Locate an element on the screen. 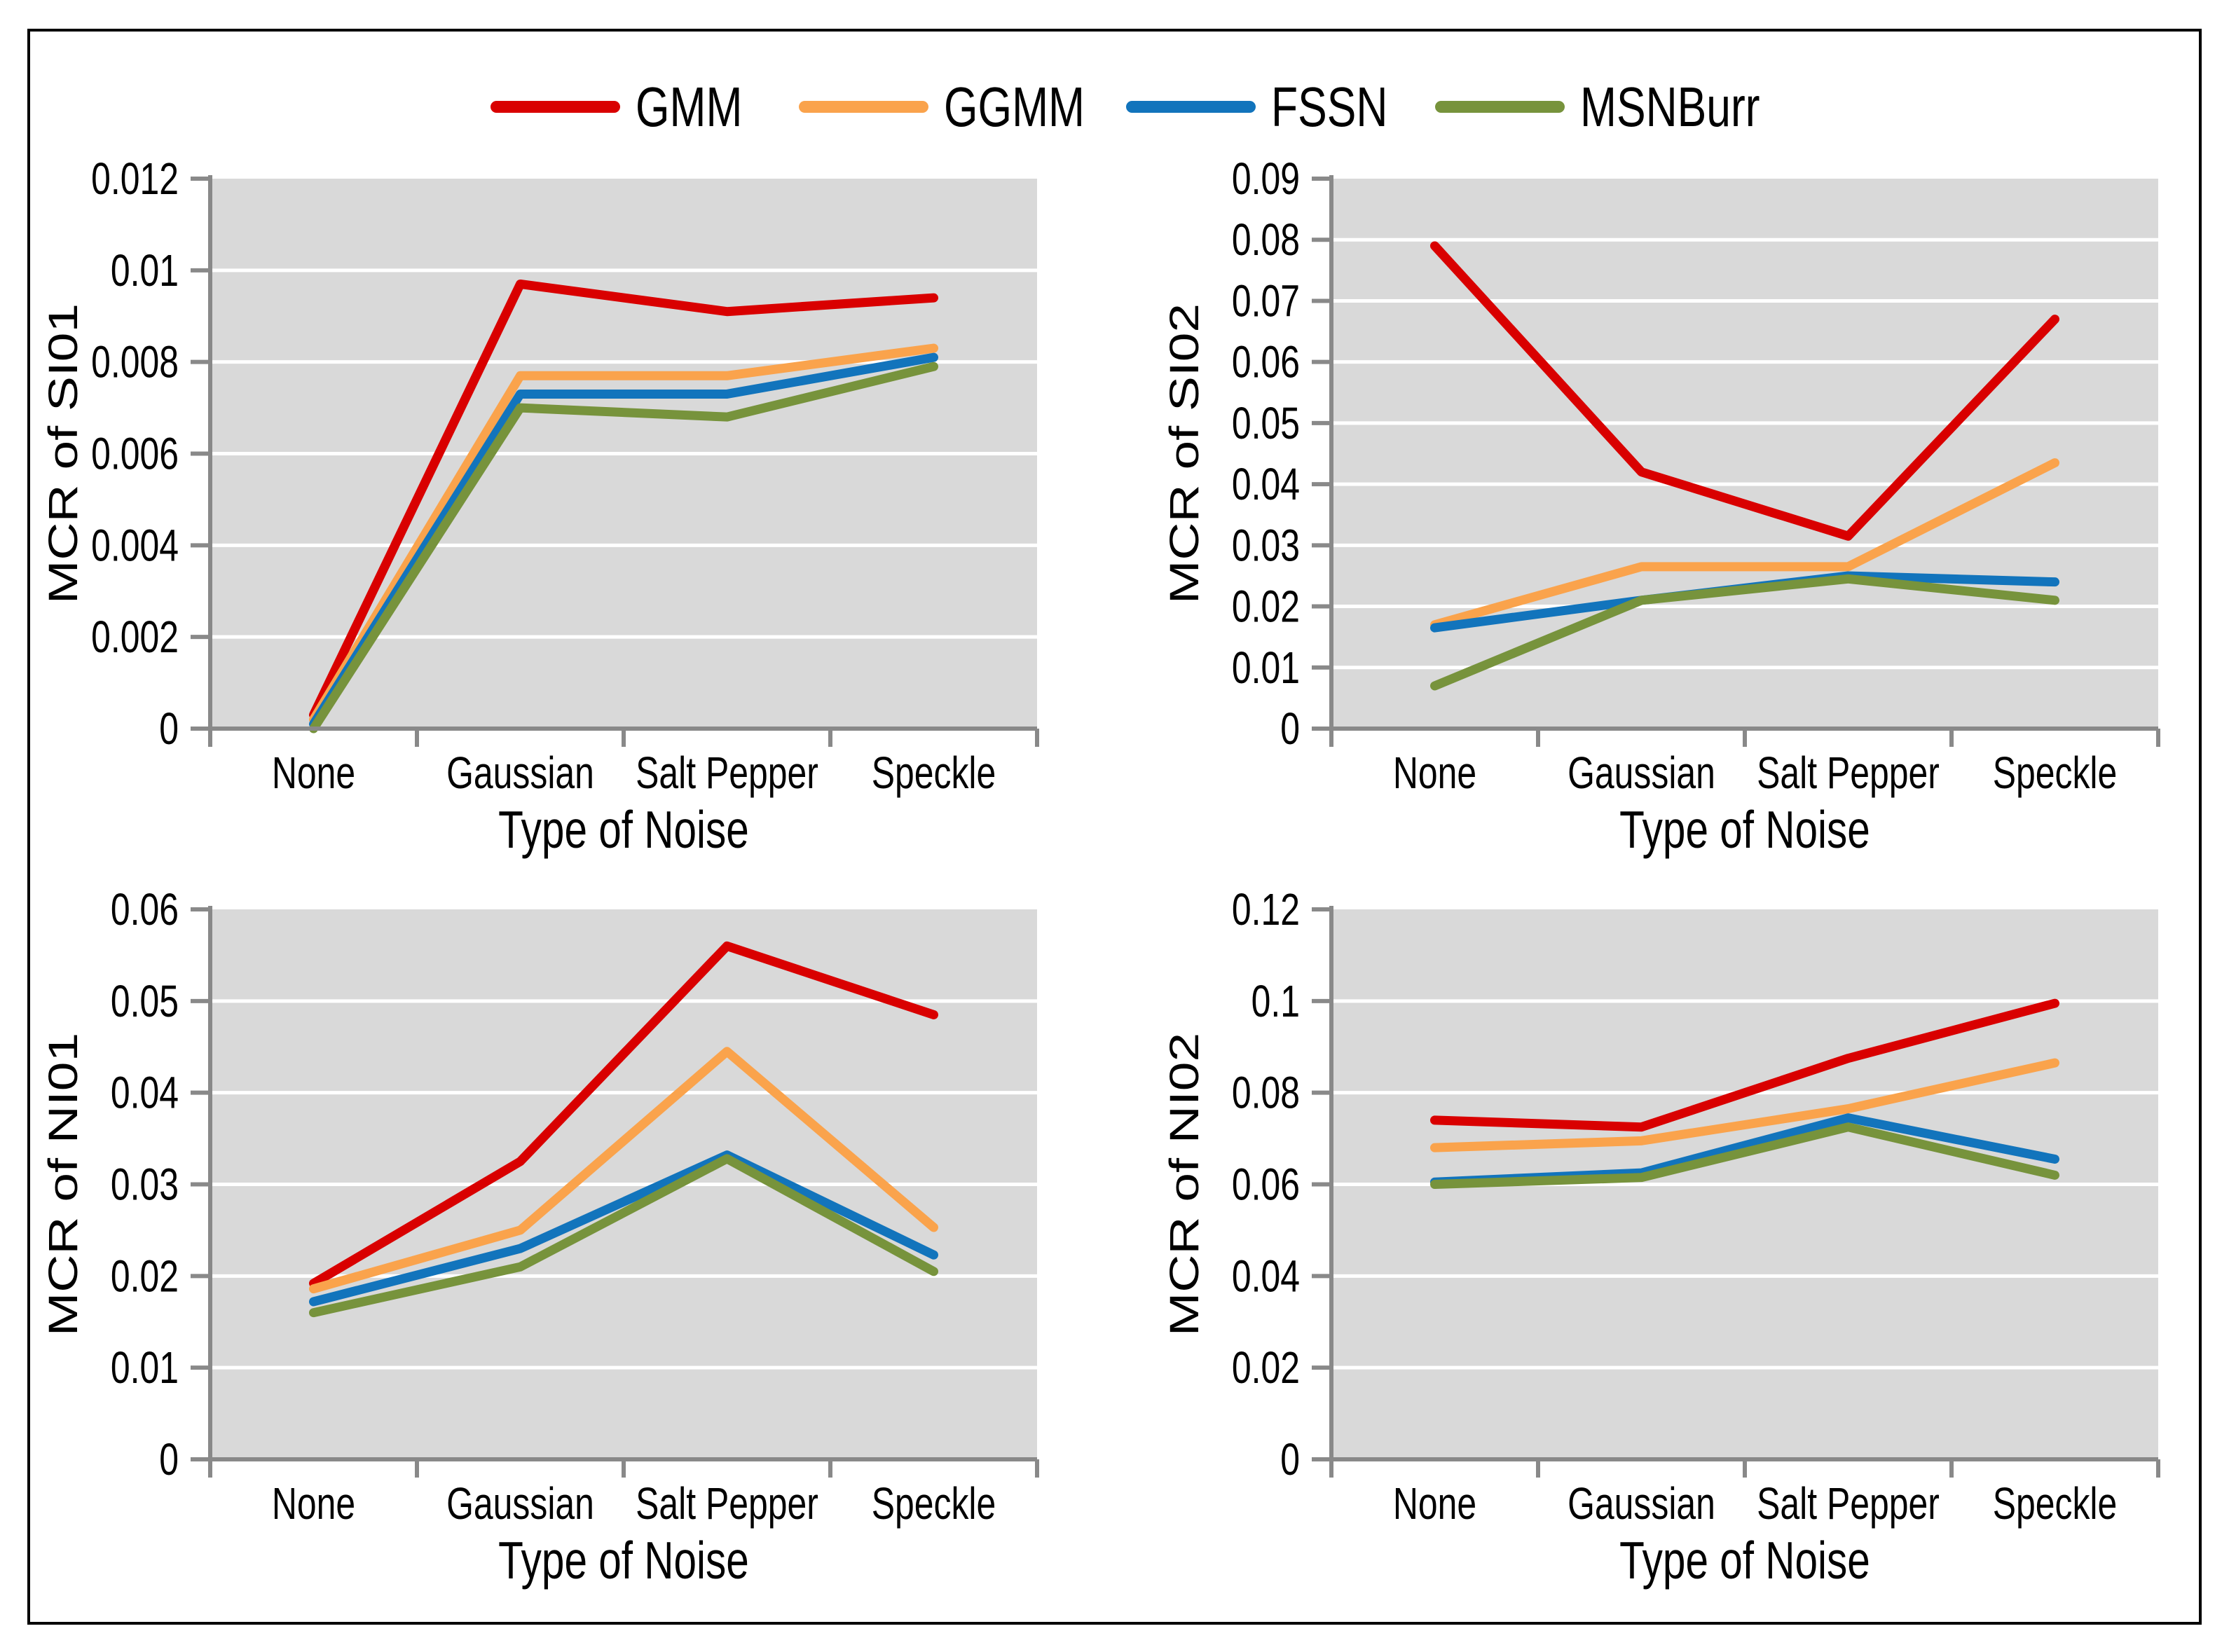 This screenshot has width=2229, height=1652. legend-item-ggmm: GGMM is located at coordinates (962, 107).